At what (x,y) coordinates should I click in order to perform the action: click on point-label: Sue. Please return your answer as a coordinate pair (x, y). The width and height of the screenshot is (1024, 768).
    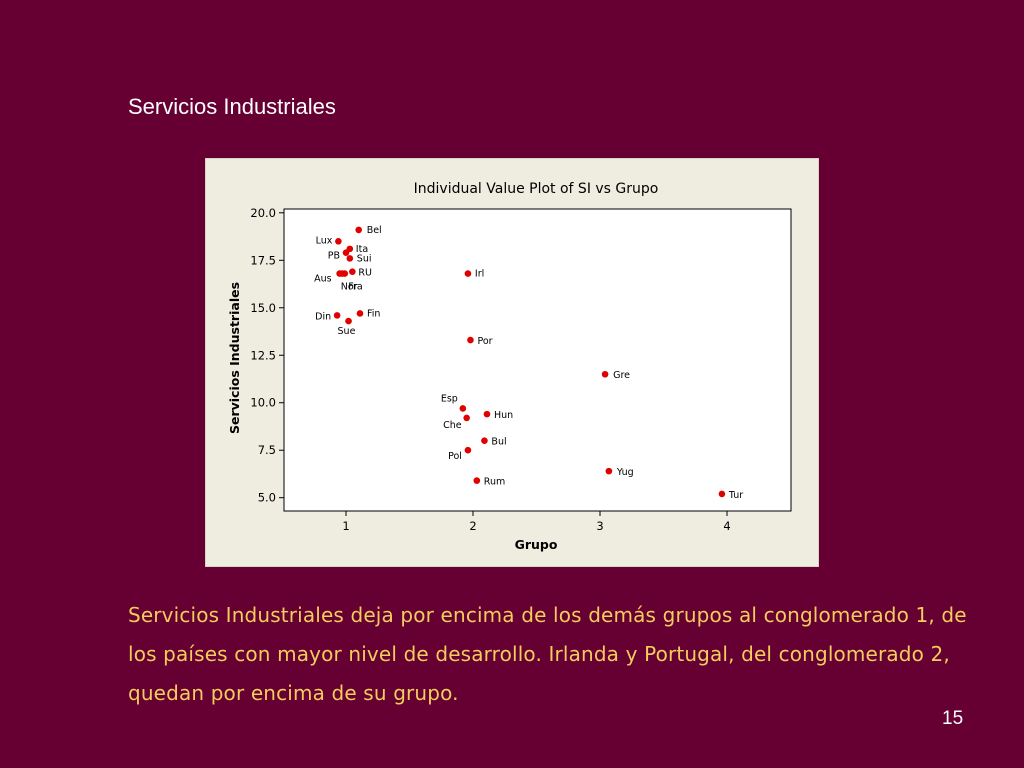
    Looking at the image, I should click on (347, 331).